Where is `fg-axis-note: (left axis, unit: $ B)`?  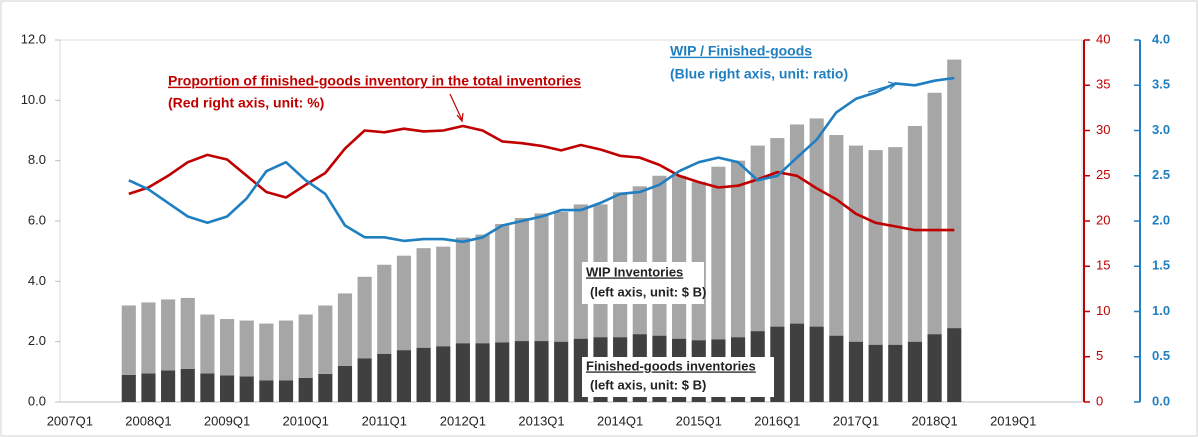 fg-axis-note: (left axis, unit: $ B) is located at coordinates (648, 384).